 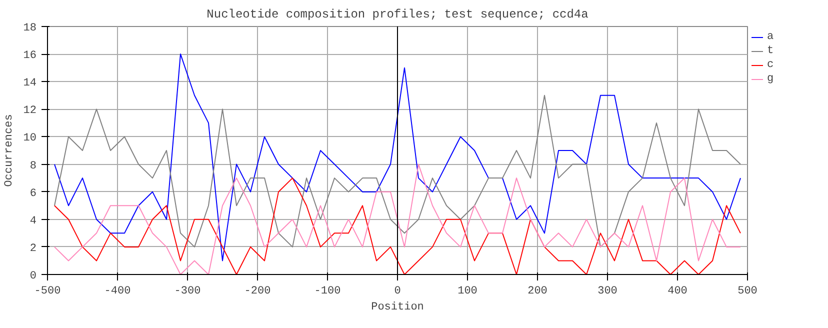 I want to click on legend-label: a, so click(x=771, y=37).